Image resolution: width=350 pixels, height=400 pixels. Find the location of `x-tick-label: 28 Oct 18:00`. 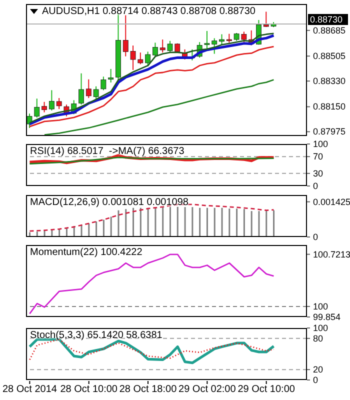

x-tick-label: 28 Oct 18:00 is located at coordinates (148, 389).